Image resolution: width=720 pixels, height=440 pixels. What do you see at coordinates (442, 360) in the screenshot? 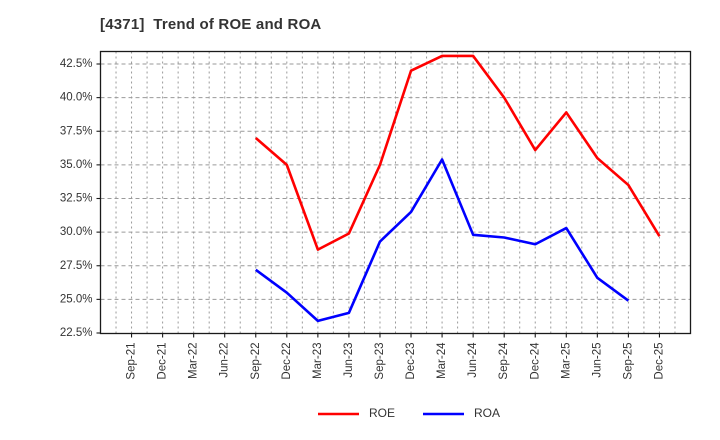
I see `x-axis-tick-label: Mar-24` at bounding box center [442, 360].